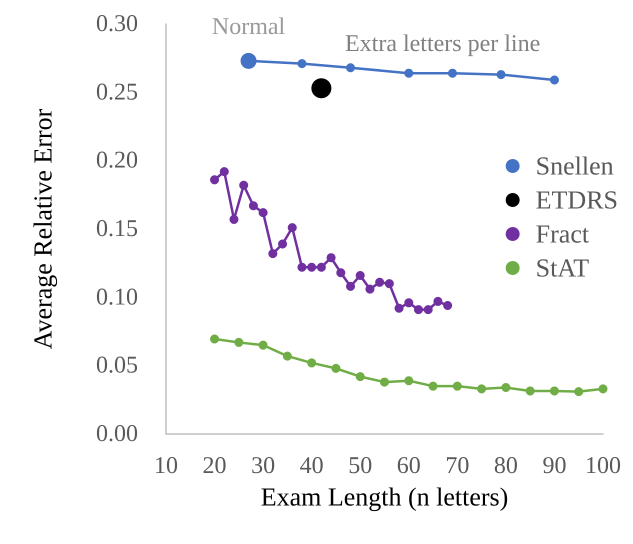  What do you see at coordinates (603, 466) in the screenshot?
I see `x-tick-label: 100` at bounding box center [603, 466].